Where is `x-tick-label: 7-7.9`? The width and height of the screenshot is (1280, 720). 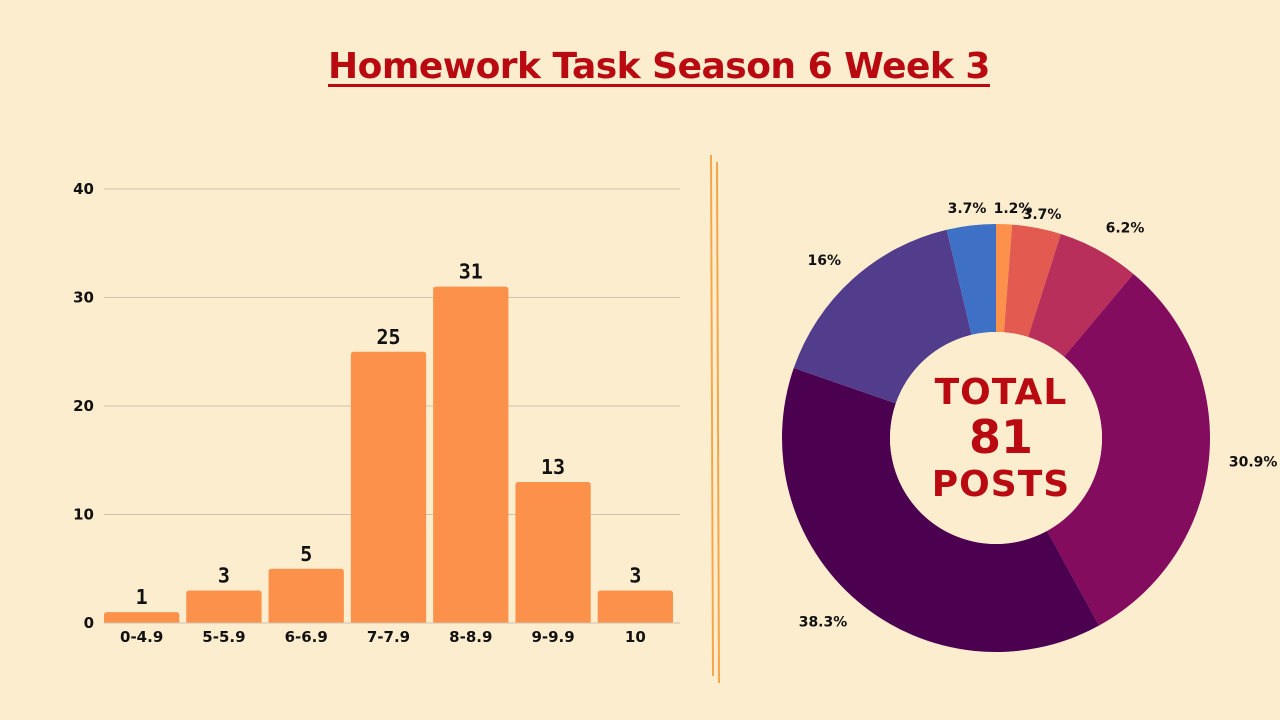 x-tick-label: 7-7.9 is located at coordinates (388, 637).